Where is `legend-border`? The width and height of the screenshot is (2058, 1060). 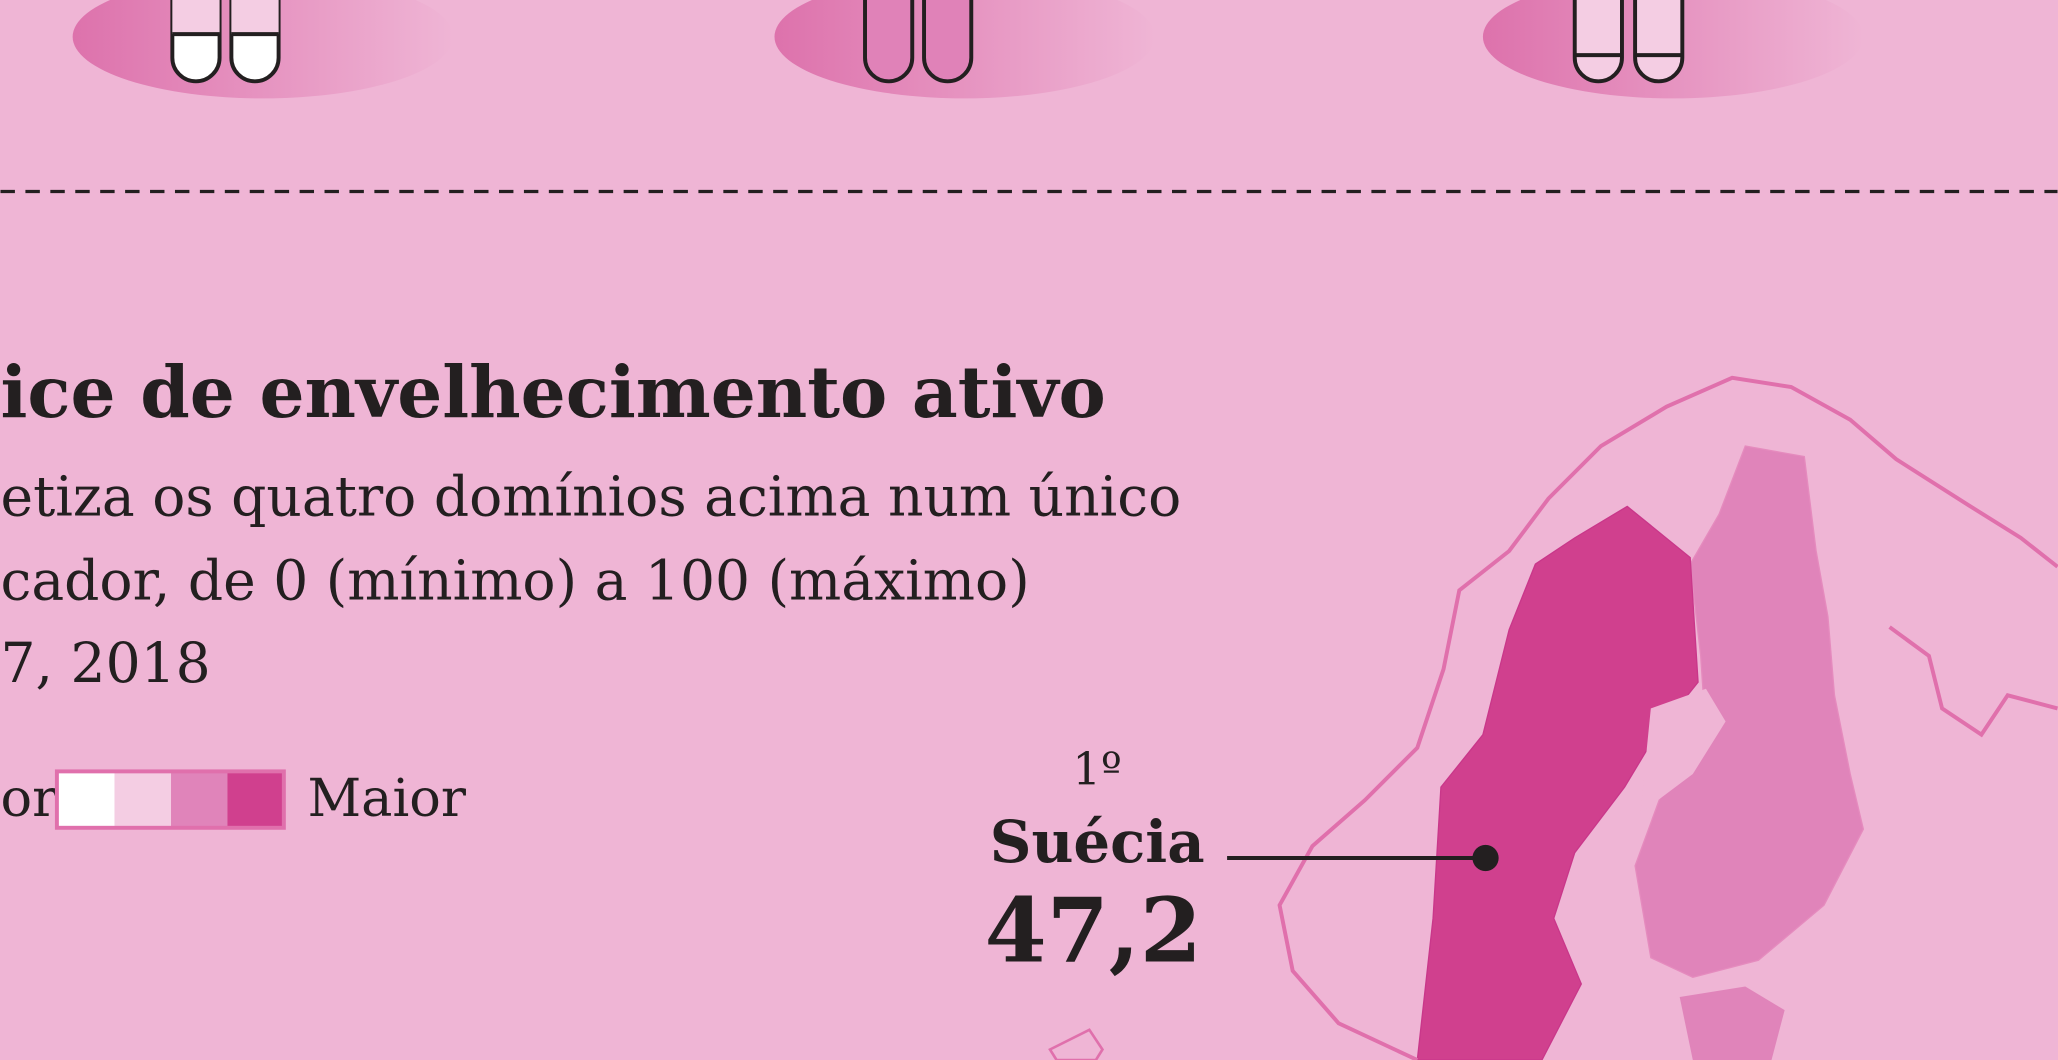 legend-border is located at coordinates (170, 799).